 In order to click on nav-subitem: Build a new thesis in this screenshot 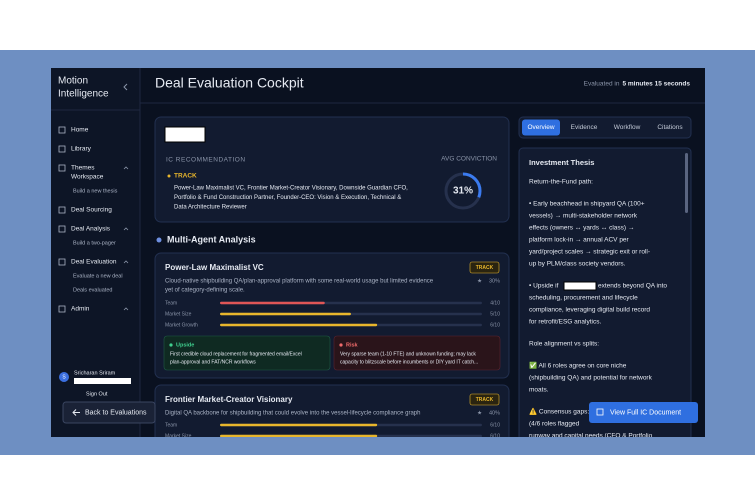, I will do `click(95, 191)`.